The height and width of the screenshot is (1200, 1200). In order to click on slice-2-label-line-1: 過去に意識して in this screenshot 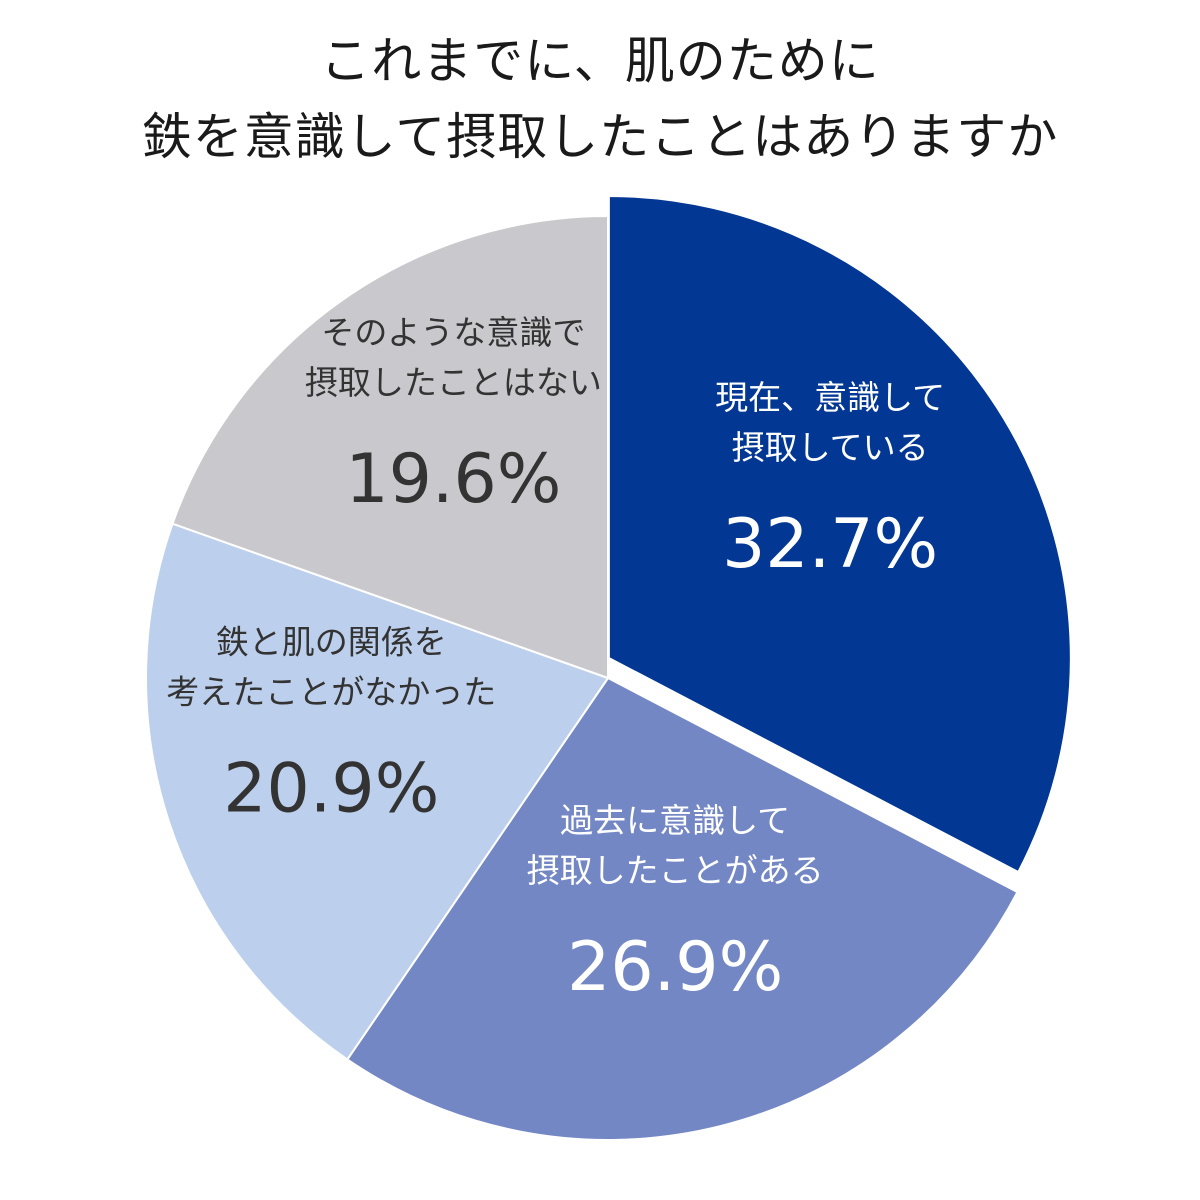, I will do `click(675, 820)`.